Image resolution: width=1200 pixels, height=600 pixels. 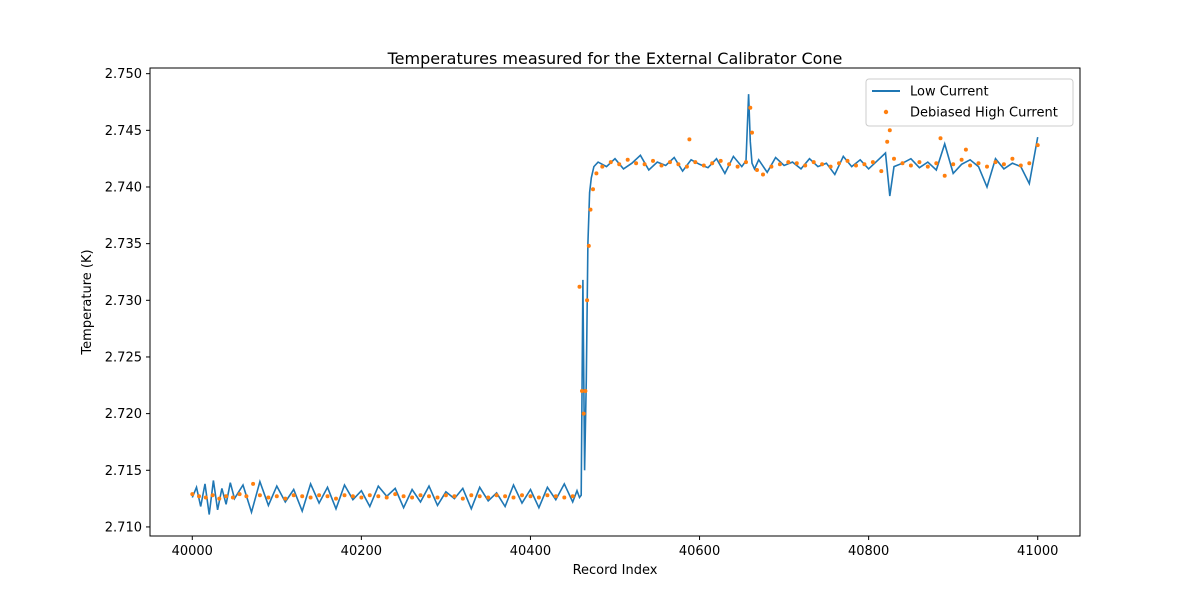 What do you see at coordinates (969, 102) in the screenshot?
I see `legend-box` at bounding box center [969, 102].